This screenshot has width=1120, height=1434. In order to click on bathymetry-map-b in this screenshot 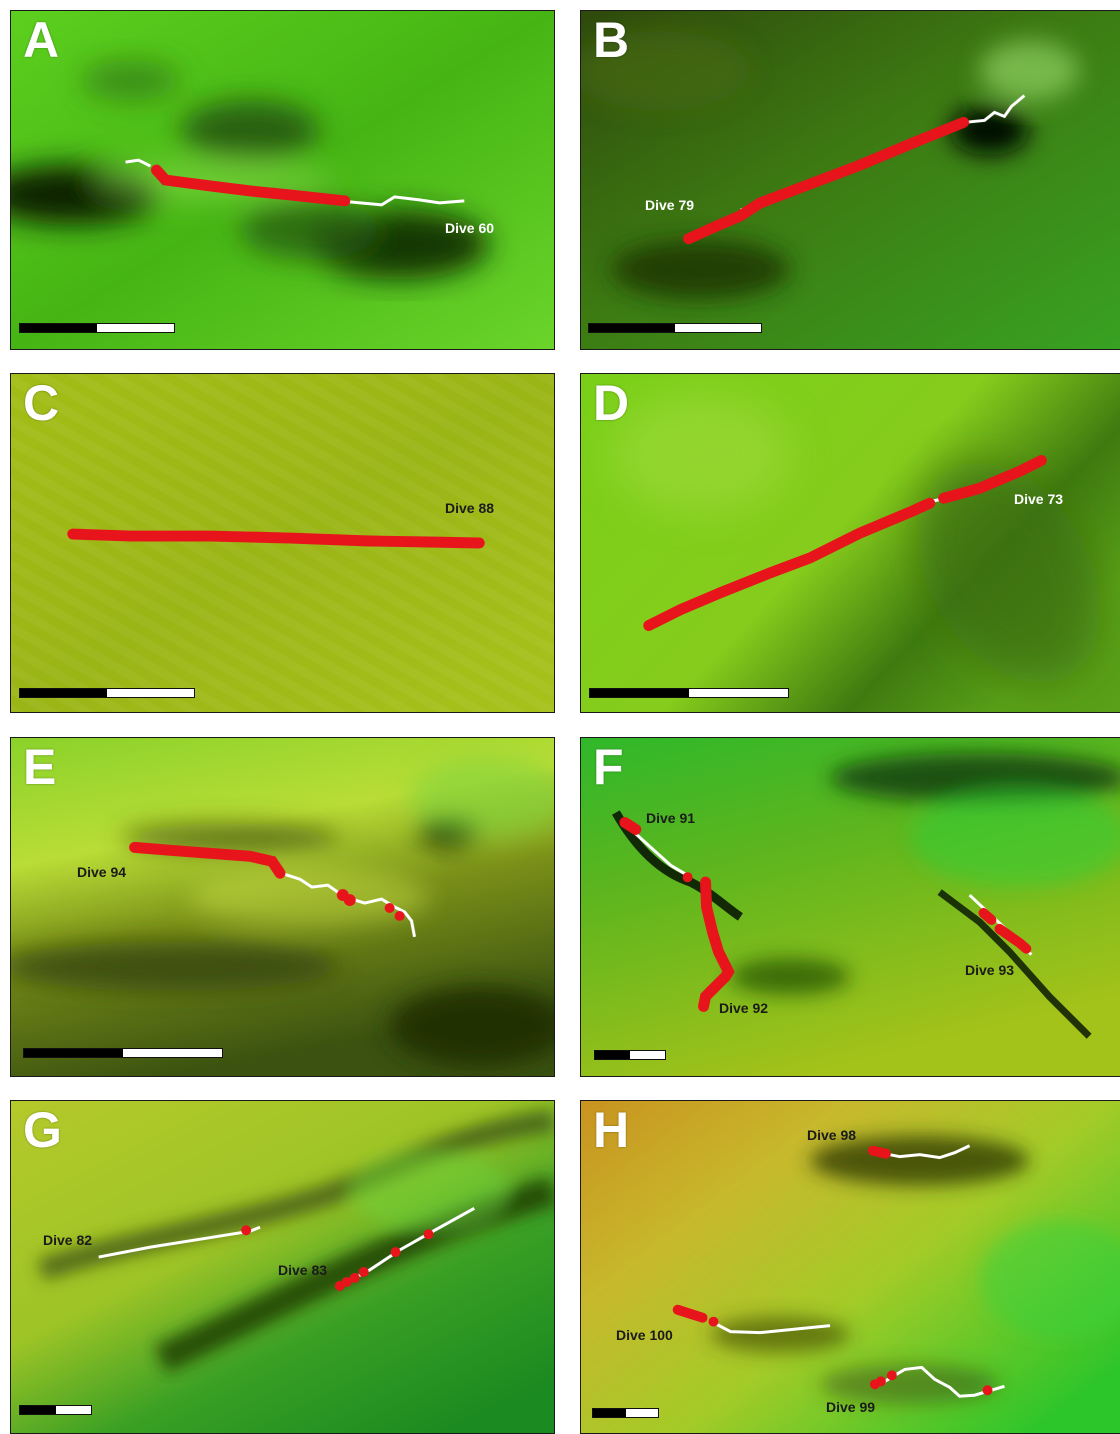, I will do `click(850, 180)`.